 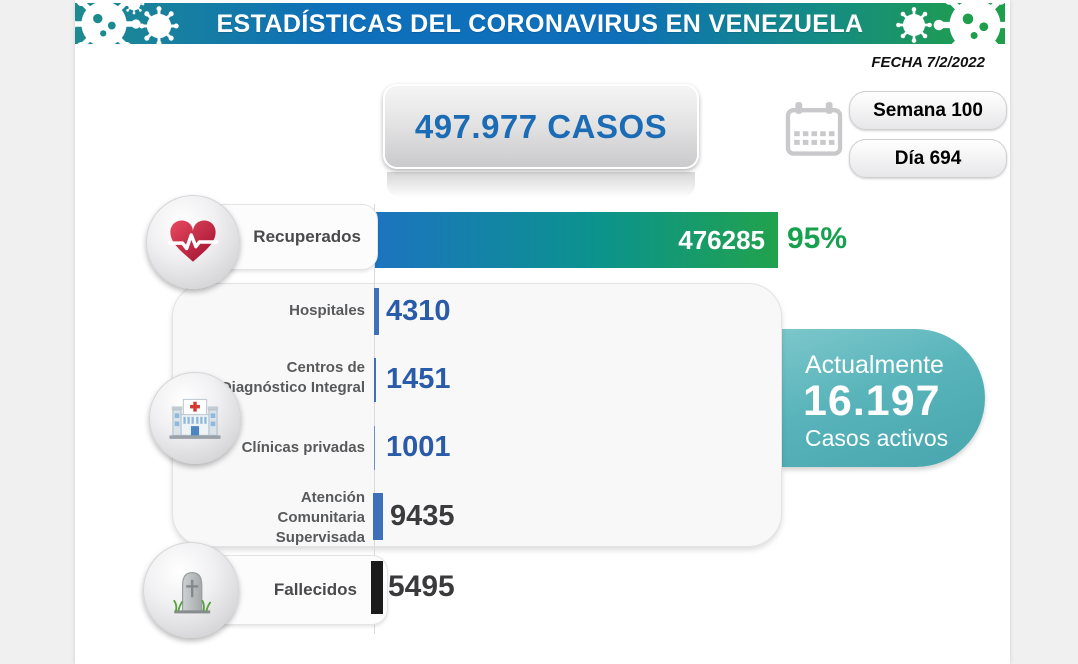 I want to click on calendar-icon, so click(x=814, y=130).